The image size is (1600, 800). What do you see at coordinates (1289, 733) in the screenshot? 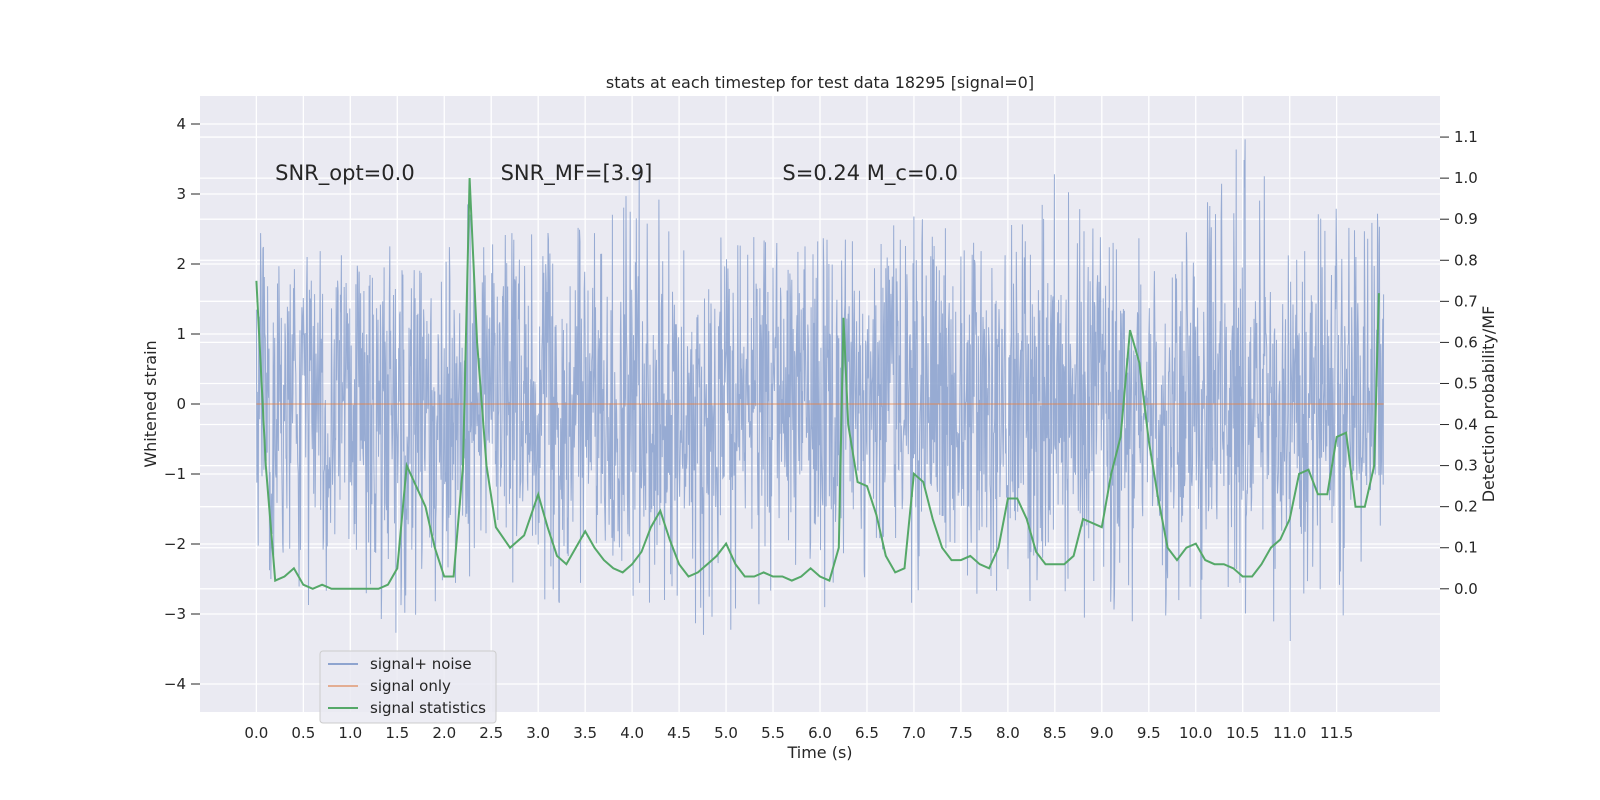
I see `x-tick-label: 11.0` at bounding box center [1289, 733].